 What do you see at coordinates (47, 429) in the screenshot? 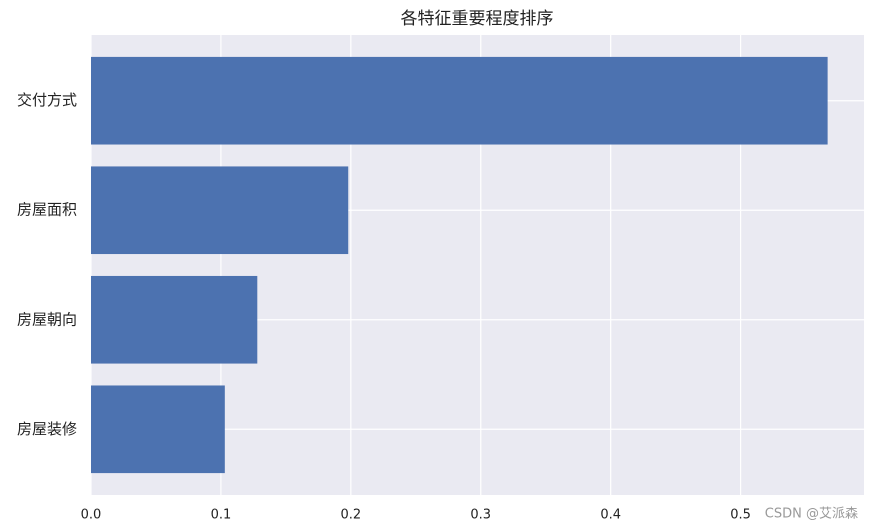
I see `y-tick-label: 房屋装修` at bounding box center [47, 429].